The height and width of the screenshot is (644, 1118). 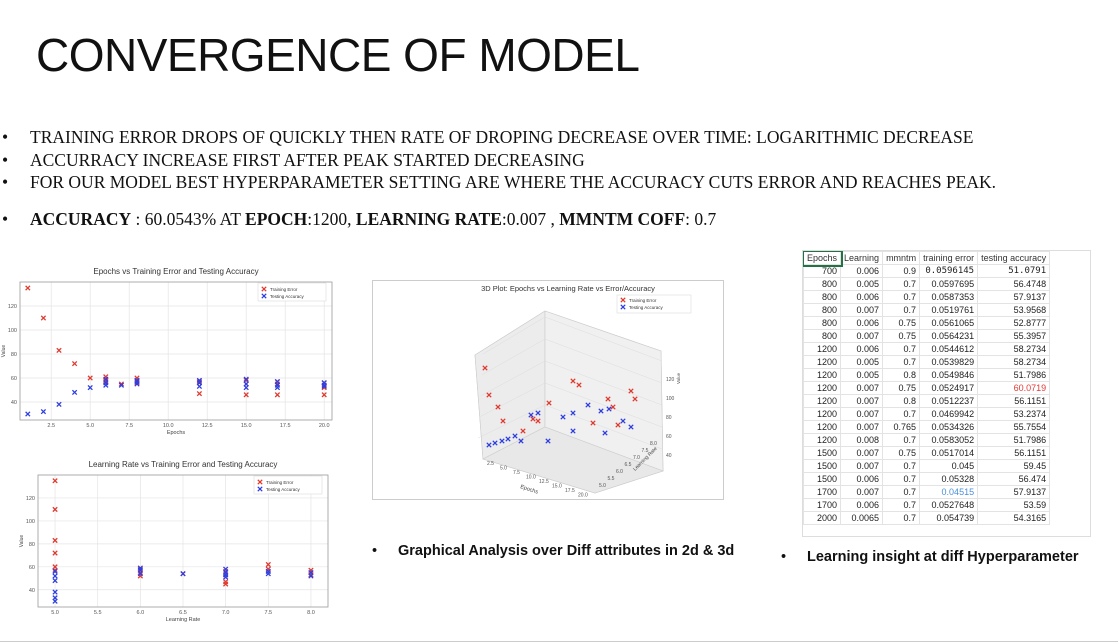 I want to click on table-cell: 0.0587353, so click(x=949, y=297).